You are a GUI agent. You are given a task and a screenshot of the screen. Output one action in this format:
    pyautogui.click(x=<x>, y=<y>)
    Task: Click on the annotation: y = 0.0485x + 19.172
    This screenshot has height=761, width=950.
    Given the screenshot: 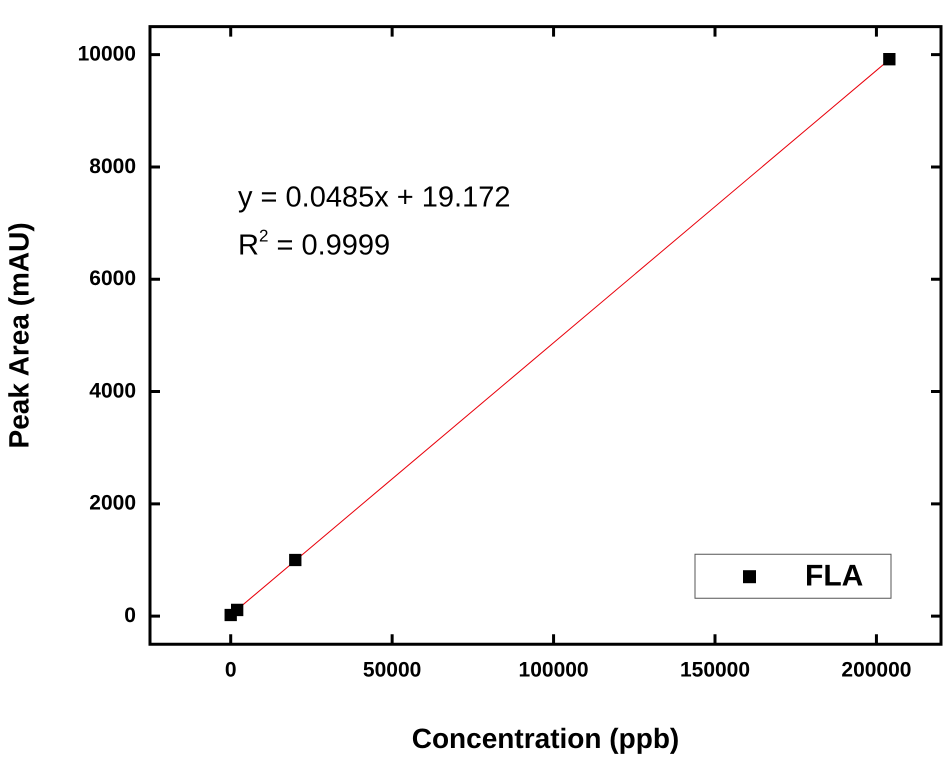 What is the action you would take?
    pyautogui.click(x=374, y=198)
    